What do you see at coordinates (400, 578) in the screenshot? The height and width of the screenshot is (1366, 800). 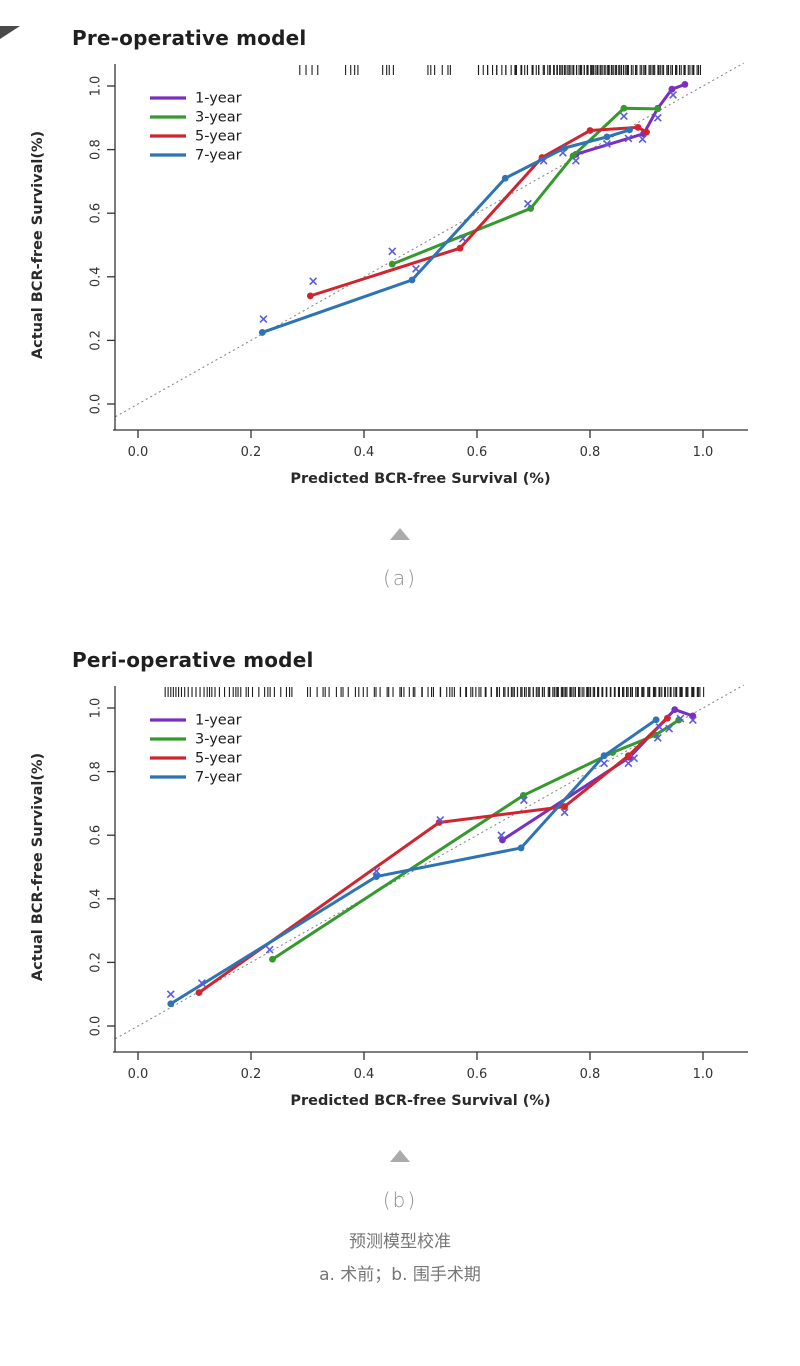 I see `panel-label-a: (a)` at bounding box center [400, 578].